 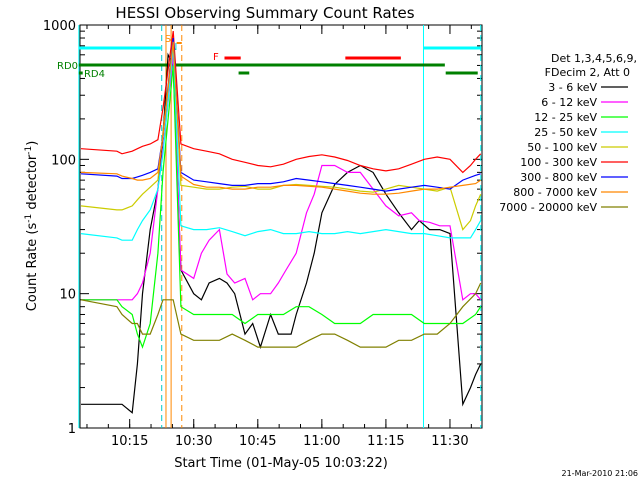 I want to click on y-axis-label-mid: detector, so click(x=32, y=184).